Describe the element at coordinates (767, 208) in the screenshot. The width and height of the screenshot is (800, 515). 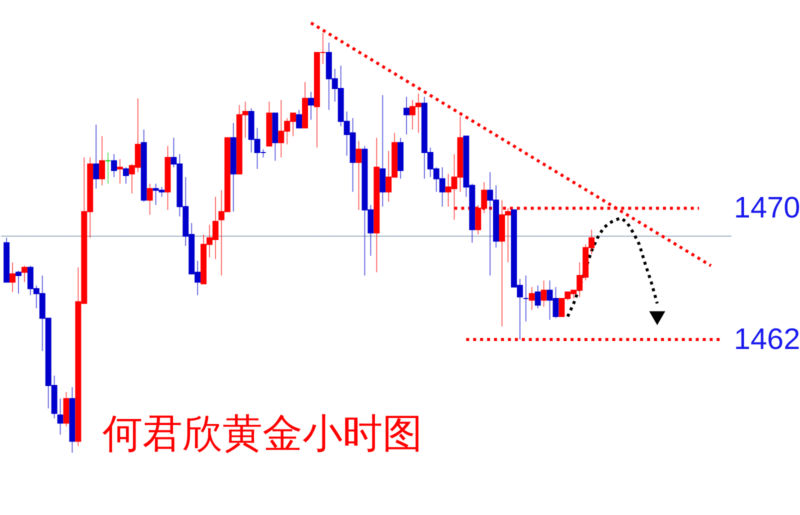
I see `y-tick-label: 1470` at that location.